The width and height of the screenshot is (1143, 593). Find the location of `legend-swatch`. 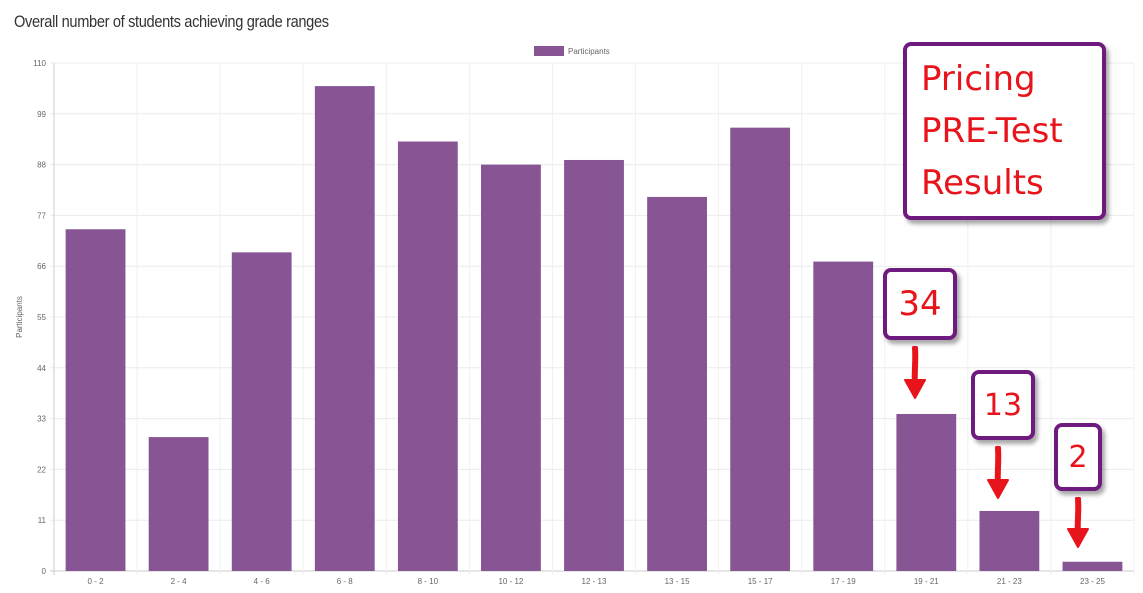

legend-swatch is located at coordinates (549, 51).